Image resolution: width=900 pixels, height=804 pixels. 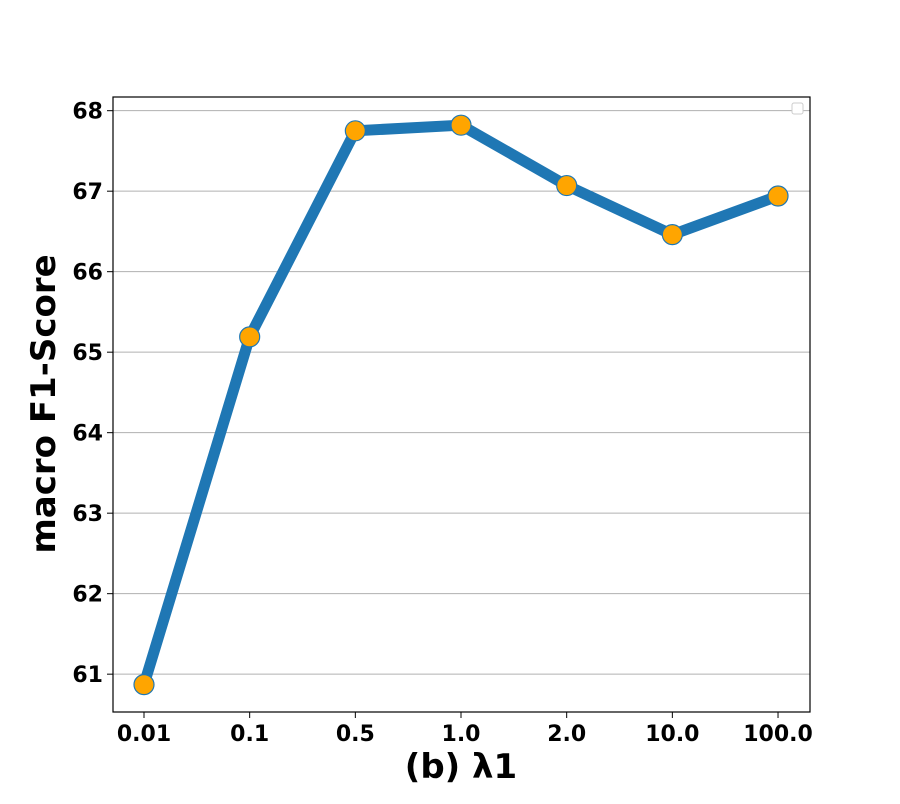 I want to click on x-tick-label: 100.0, so click(x=778, y=734).